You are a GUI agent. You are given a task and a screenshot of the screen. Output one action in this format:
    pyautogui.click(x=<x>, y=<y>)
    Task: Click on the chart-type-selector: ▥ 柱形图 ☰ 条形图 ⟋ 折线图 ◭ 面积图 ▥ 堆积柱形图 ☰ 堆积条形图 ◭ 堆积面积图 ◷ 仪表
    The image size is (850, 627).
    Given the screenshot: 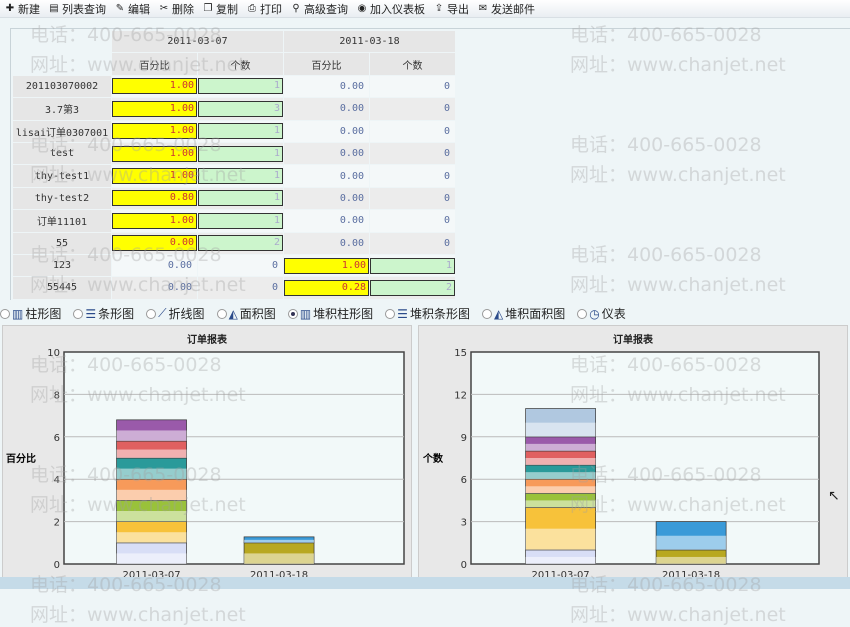 What is the action you would take?
    pyautogui.click(x=313, y=313)
    